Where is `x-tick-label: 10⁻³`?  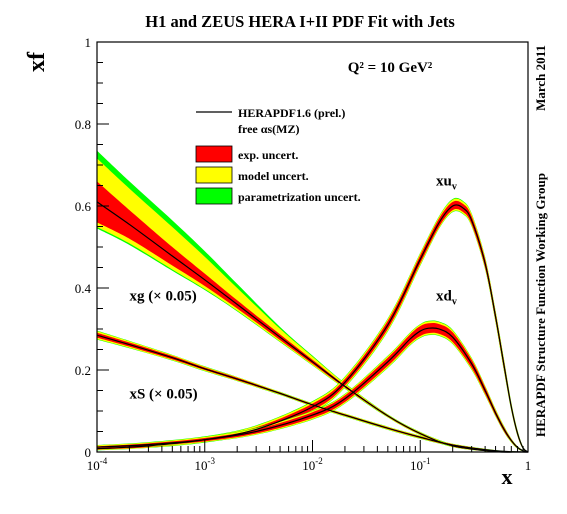
x-tick-label: 10⁻³ is located at coordinates (205, 464).